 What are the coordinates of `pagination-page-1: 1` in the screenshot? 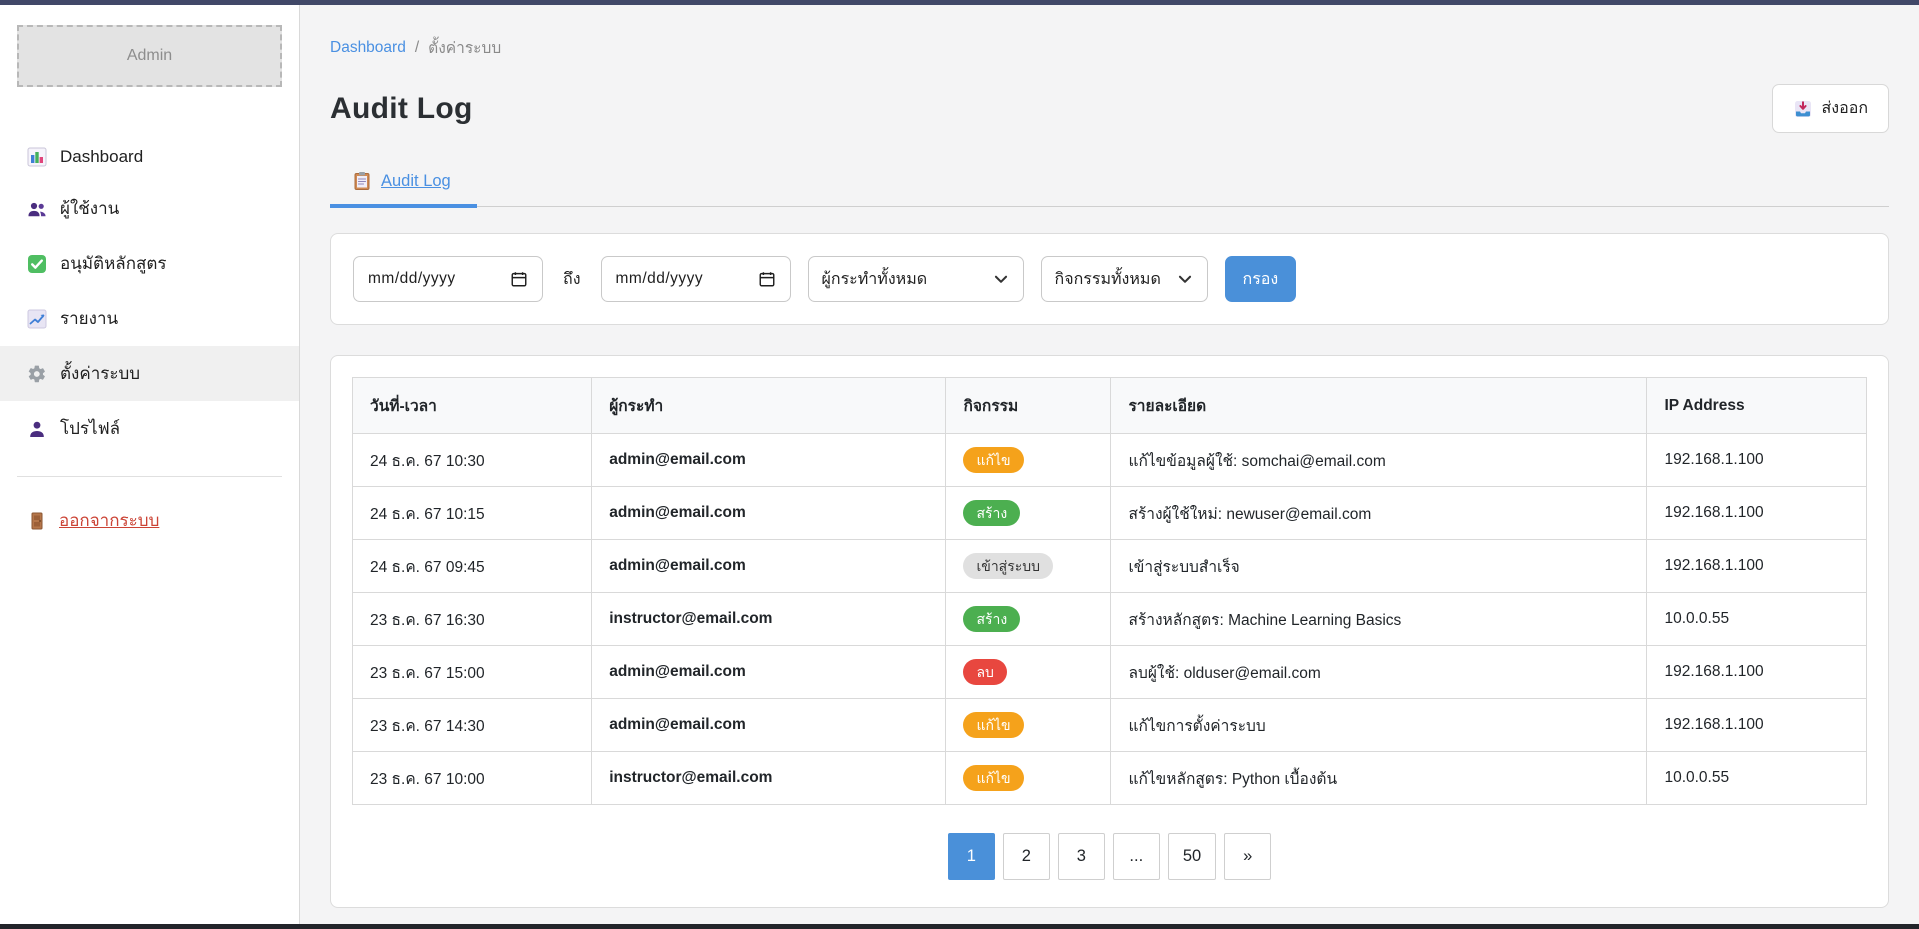 It's located at (971, 856).